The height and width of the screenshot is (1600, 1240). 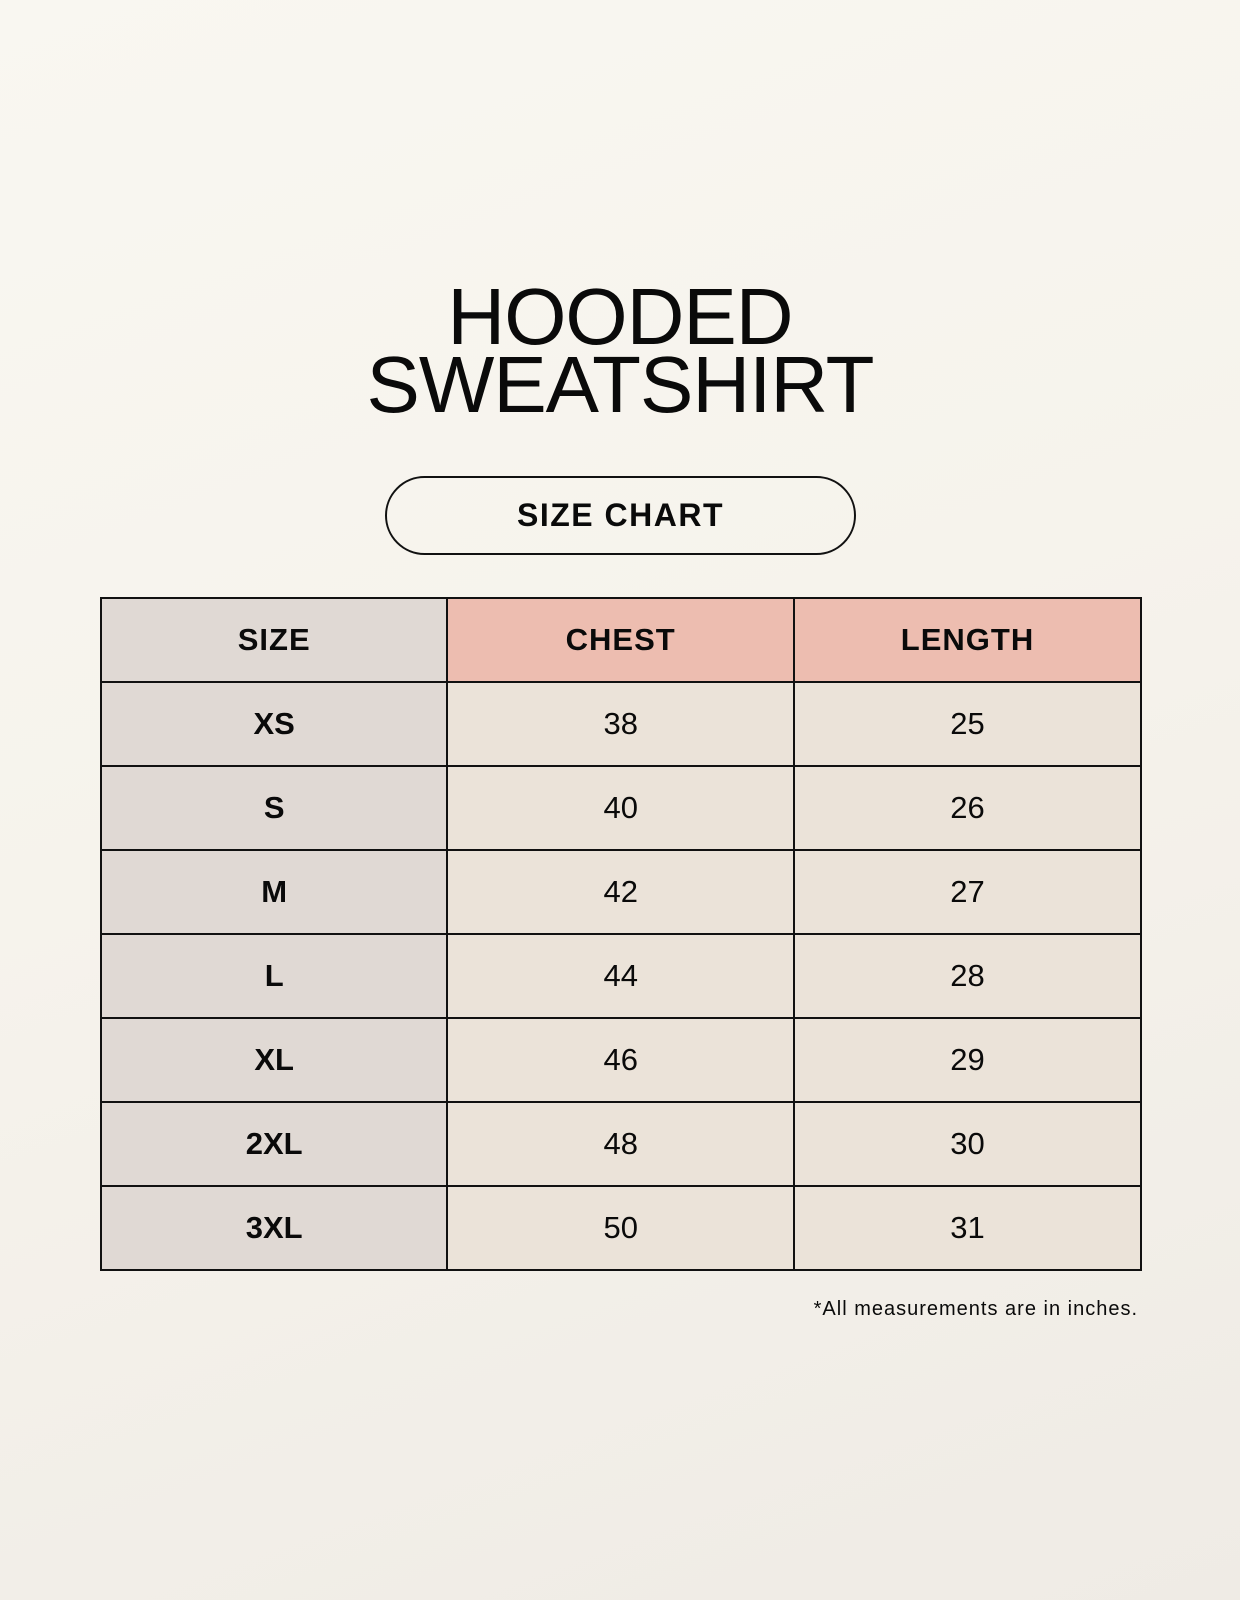 I want to click on title-line-1: HOODED, so click(x=620, y=316).